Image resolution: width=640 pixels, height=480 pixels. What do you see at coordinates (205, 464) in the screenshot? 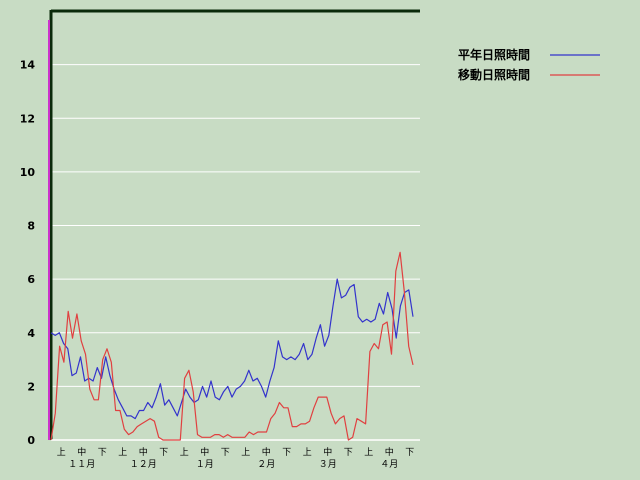
I see `month-label: １月` at bounding box center [205, 464].